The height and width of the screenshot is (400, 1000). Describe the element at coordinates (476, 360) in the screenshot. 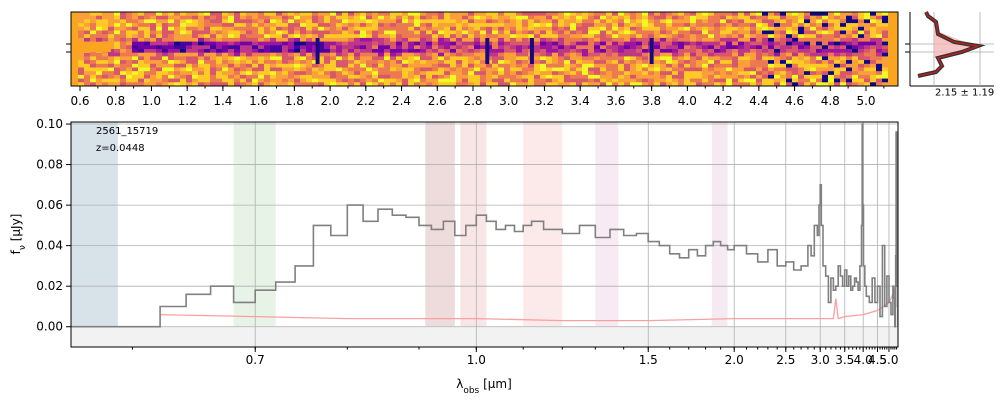

I see `x-tick-label: 1.0` at that location.